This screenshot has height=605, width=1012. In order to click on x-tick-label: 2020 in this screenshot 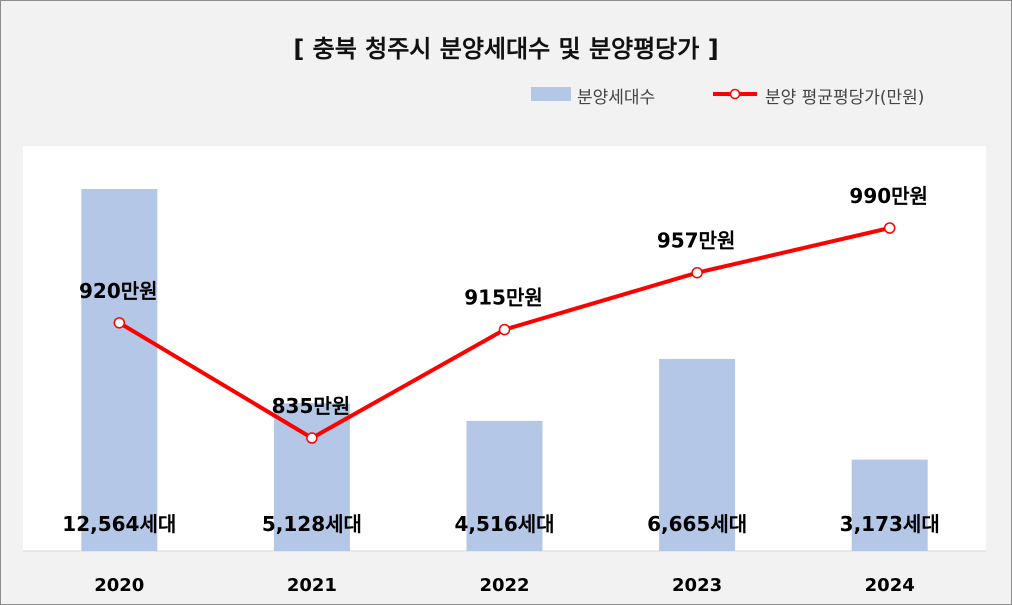, I will do `click(119, 585)`.